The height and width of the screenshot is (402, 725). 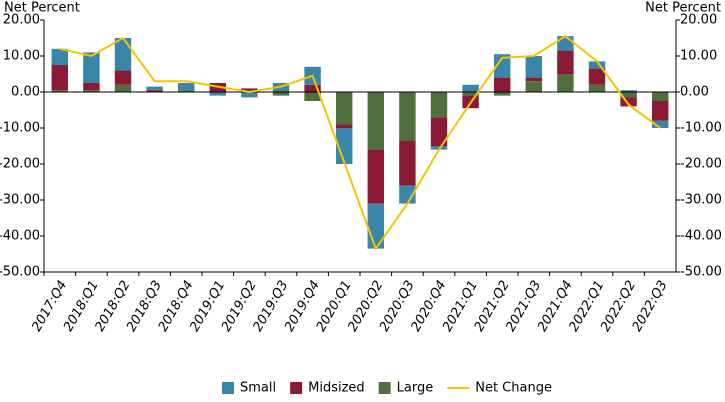 I want to click on legend-label: Small, so click(x=258, y=388).